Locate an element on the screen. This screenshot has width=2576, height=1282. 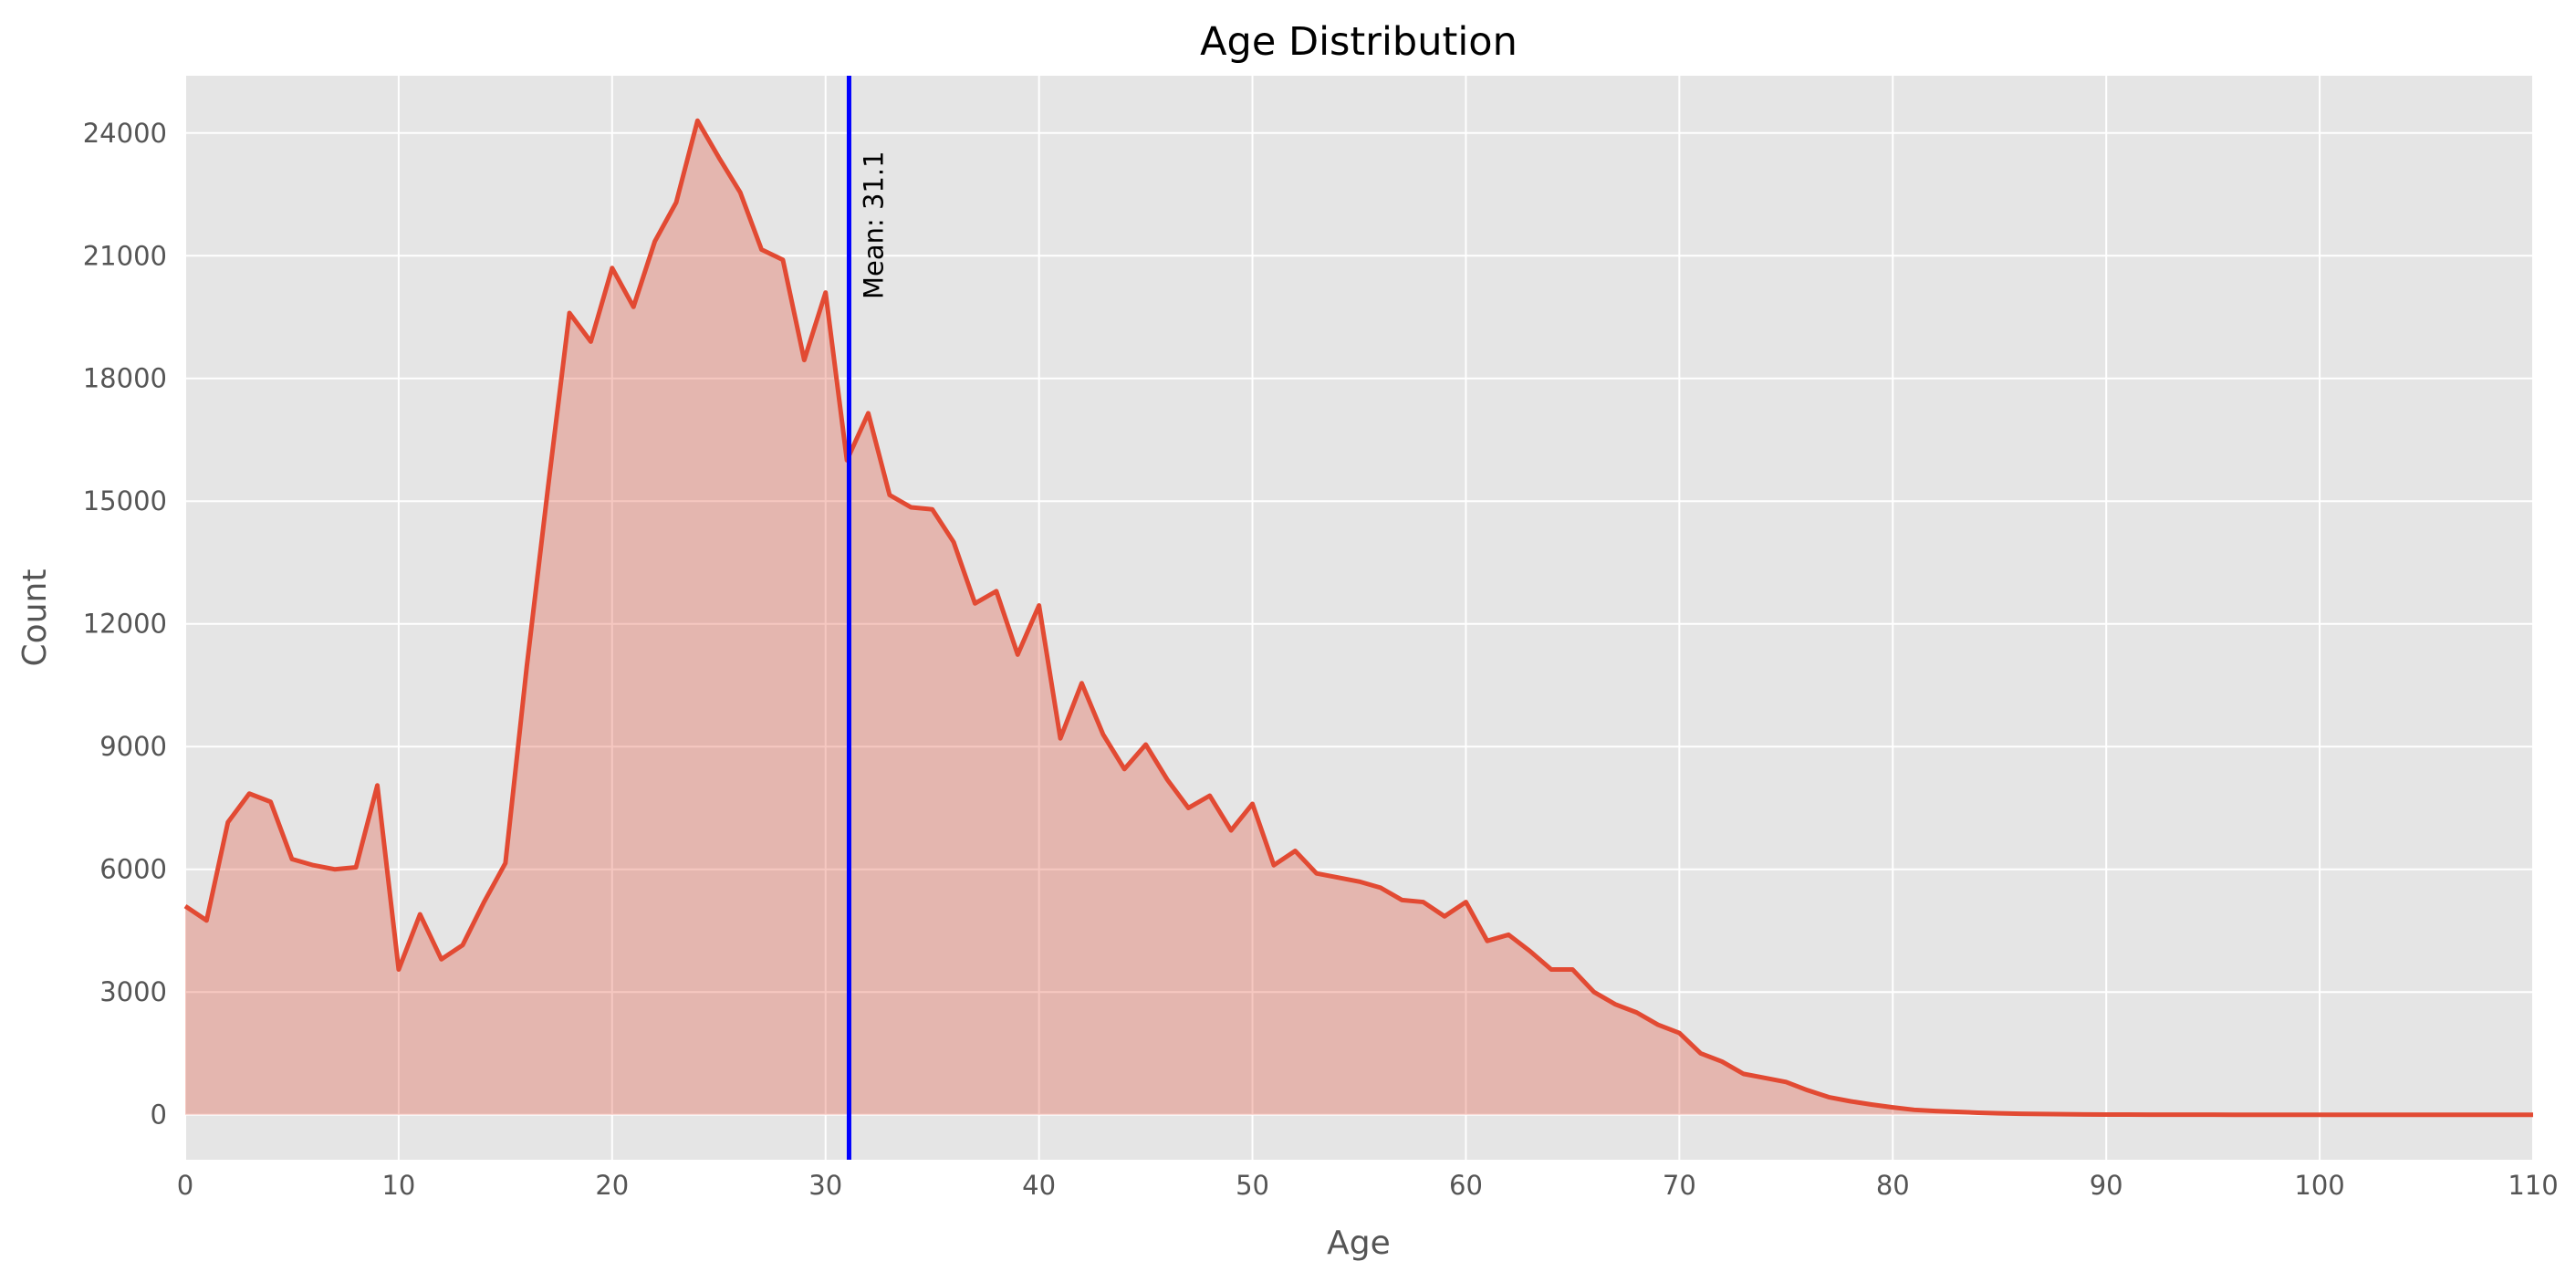
x-axis-label: Age is located at coordinates (1359, 1244).